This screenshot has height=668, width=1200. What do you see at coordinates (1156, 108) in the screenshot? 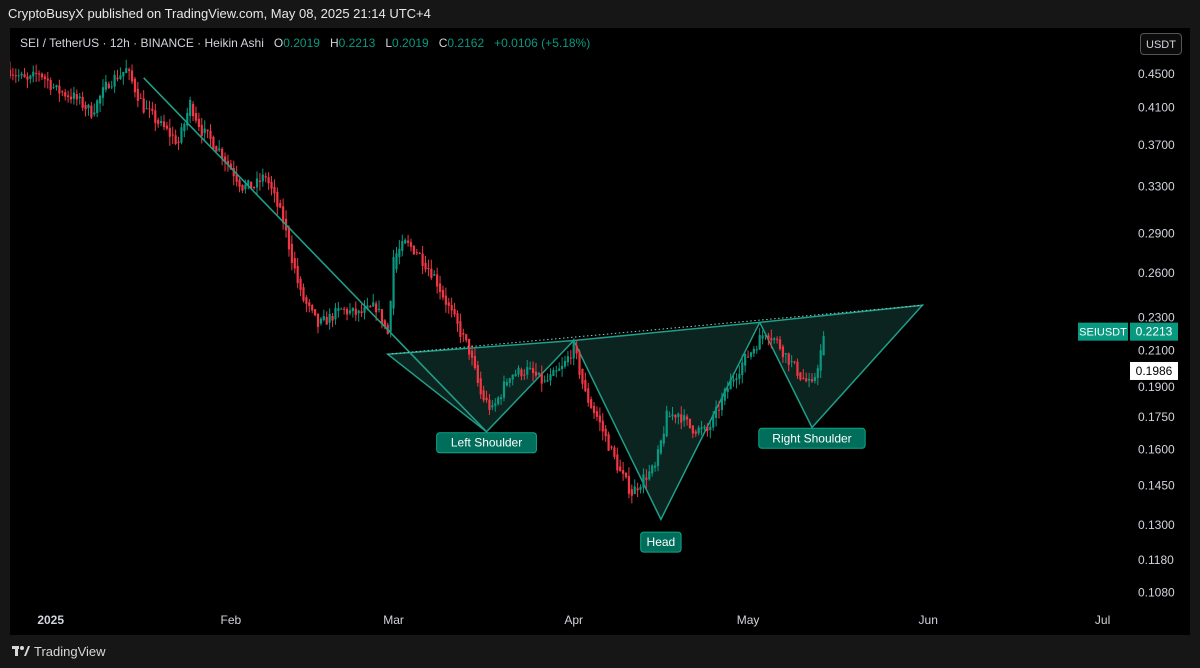
I see `y-tick-label: 0.4100` at bounding box center [1156, 108].